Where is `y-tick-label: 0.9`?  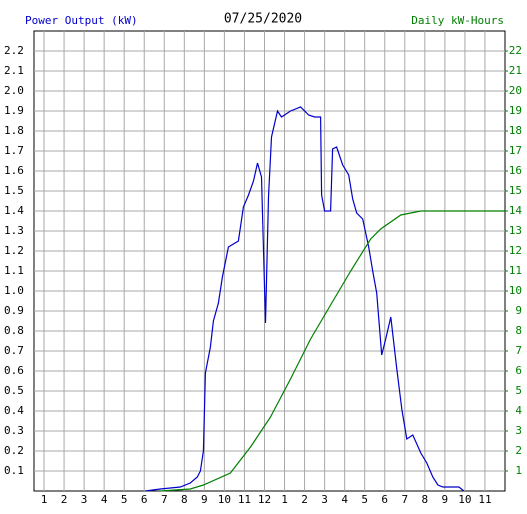 y-tick-label: 0.9 is located at coordinates (14, 310).